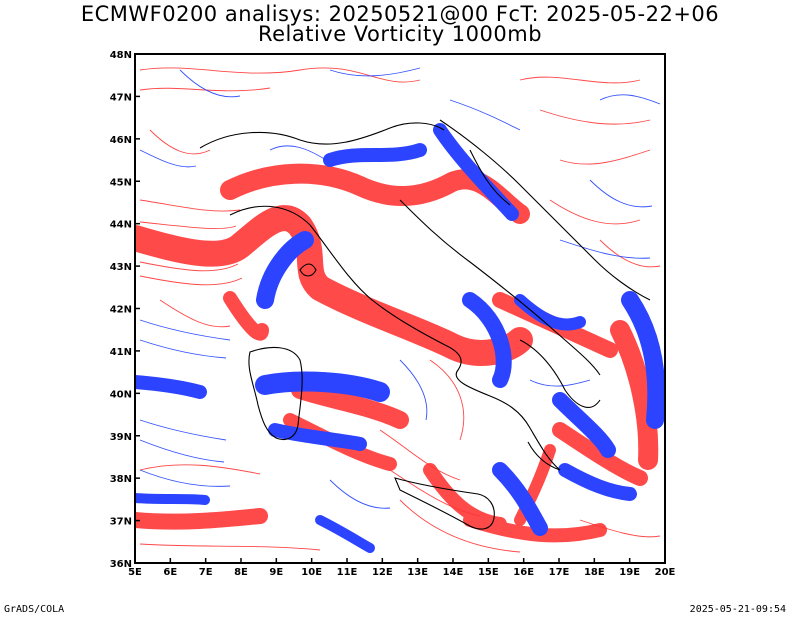 This screenshot has height=618, width=800. Describe the element at coordinates (34, 609) in the screenshot. I see `software-credit: GrADS/COLA` at that location.